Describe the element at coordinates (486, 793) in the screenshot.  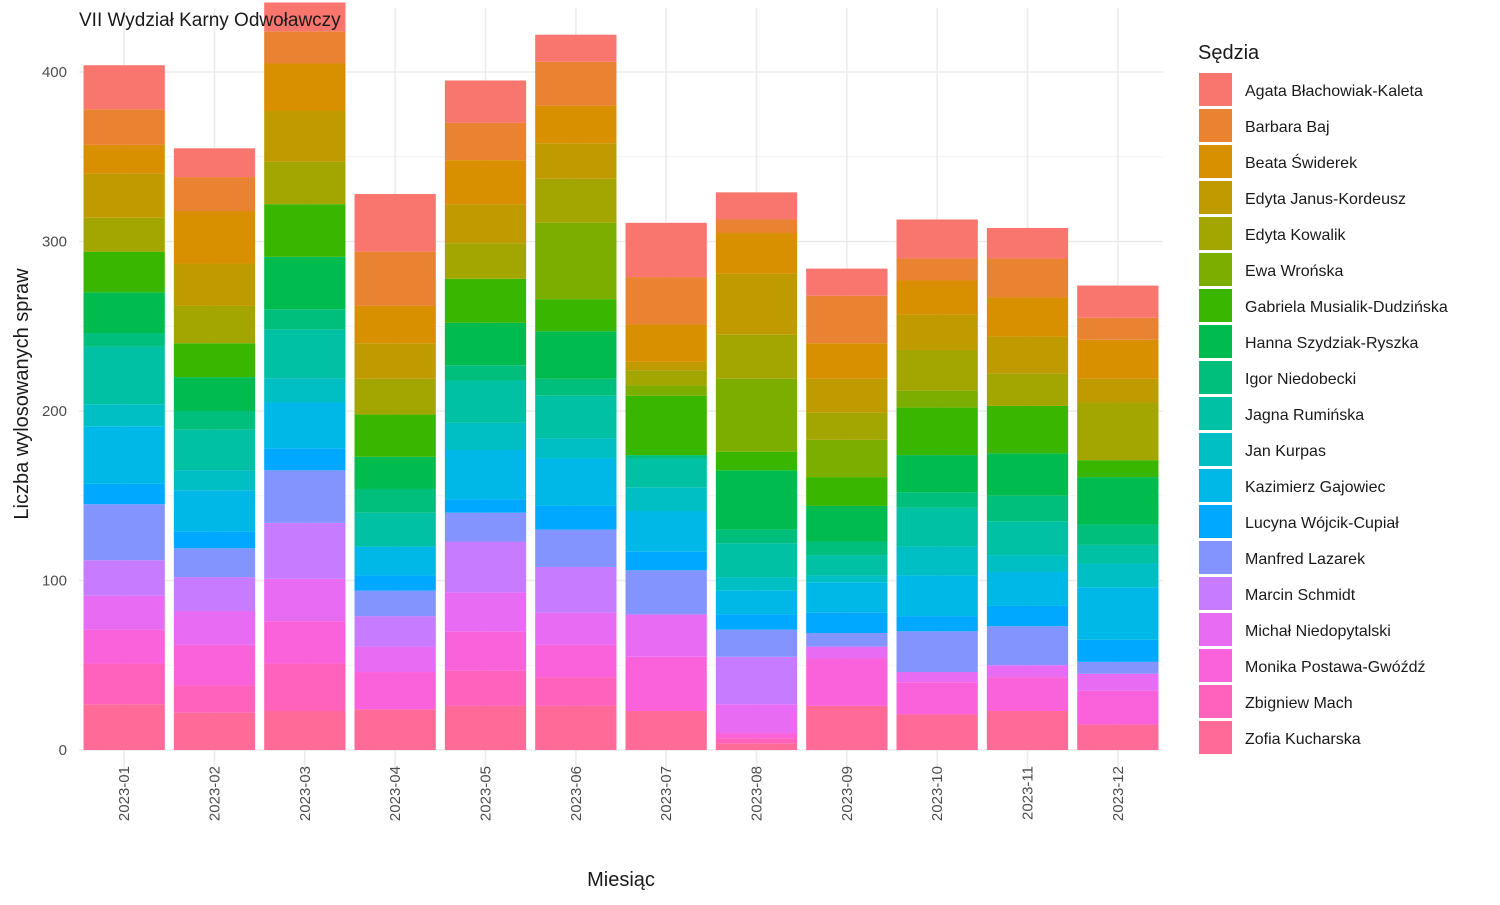
I see `x-tick-label: 2023-05` at that location.